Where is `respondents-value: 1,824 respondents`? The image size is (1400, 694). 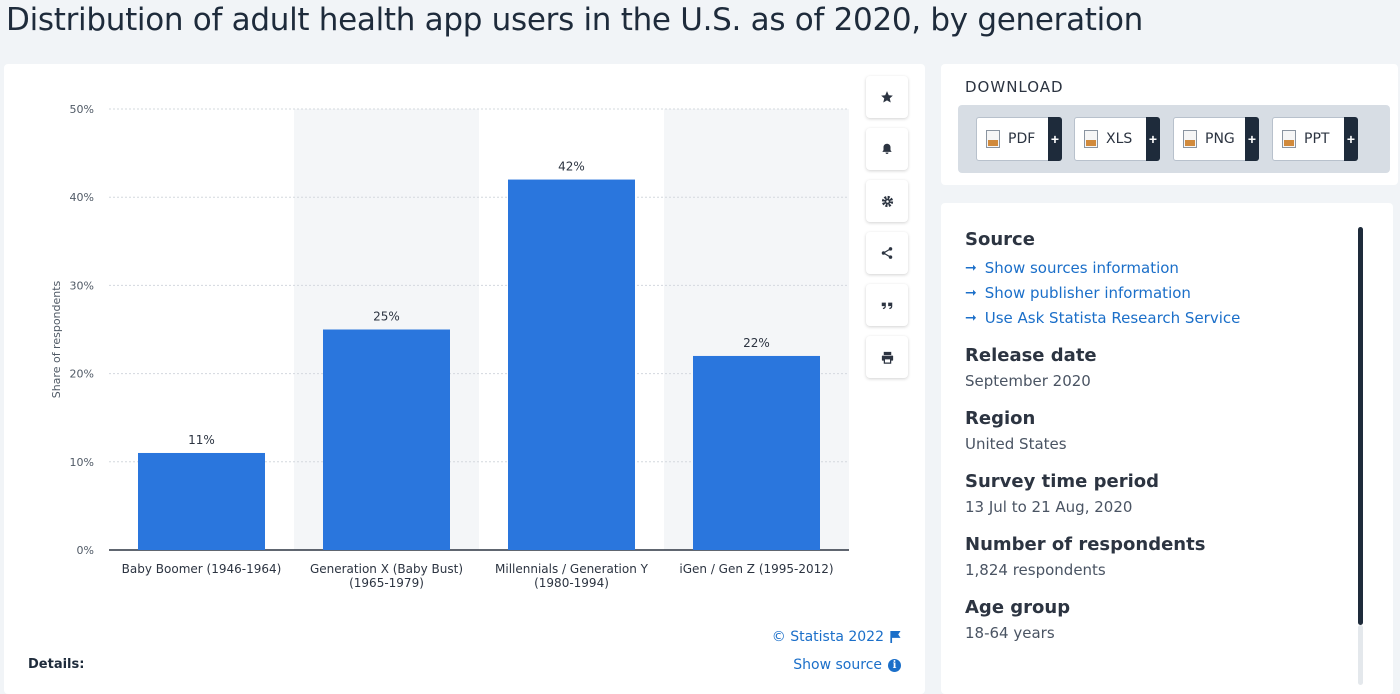 respondents-value: 1,824 respondents is located at coordinates (1035, 570).